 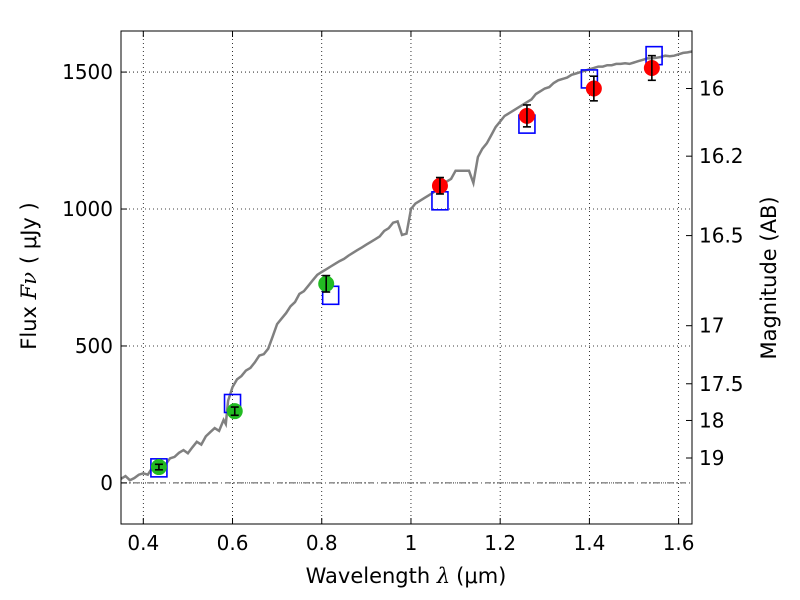 I want to click on y-tick-label: 500, so click(x=94, y=346).